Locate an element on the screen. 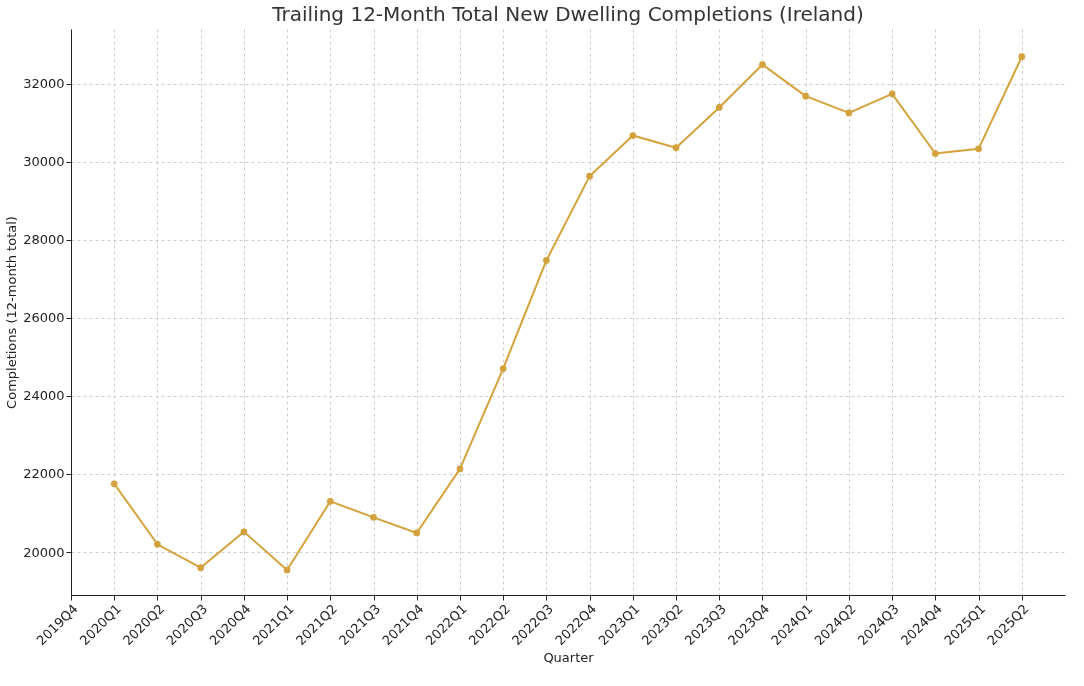  y-tick-label: 32000 is located at coordinates (44, 84).